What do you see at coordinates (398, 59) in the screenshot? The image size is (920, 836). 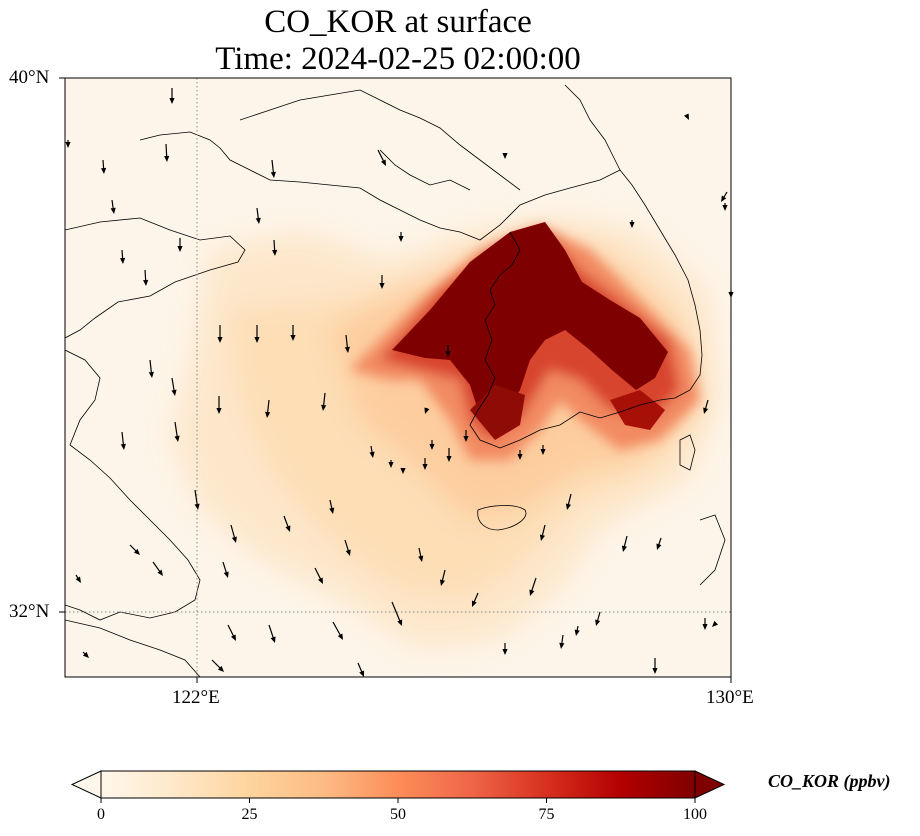 I see `title-line-2: Time: 2024-02-25 02:00:00` at bounding box center [398, 59].